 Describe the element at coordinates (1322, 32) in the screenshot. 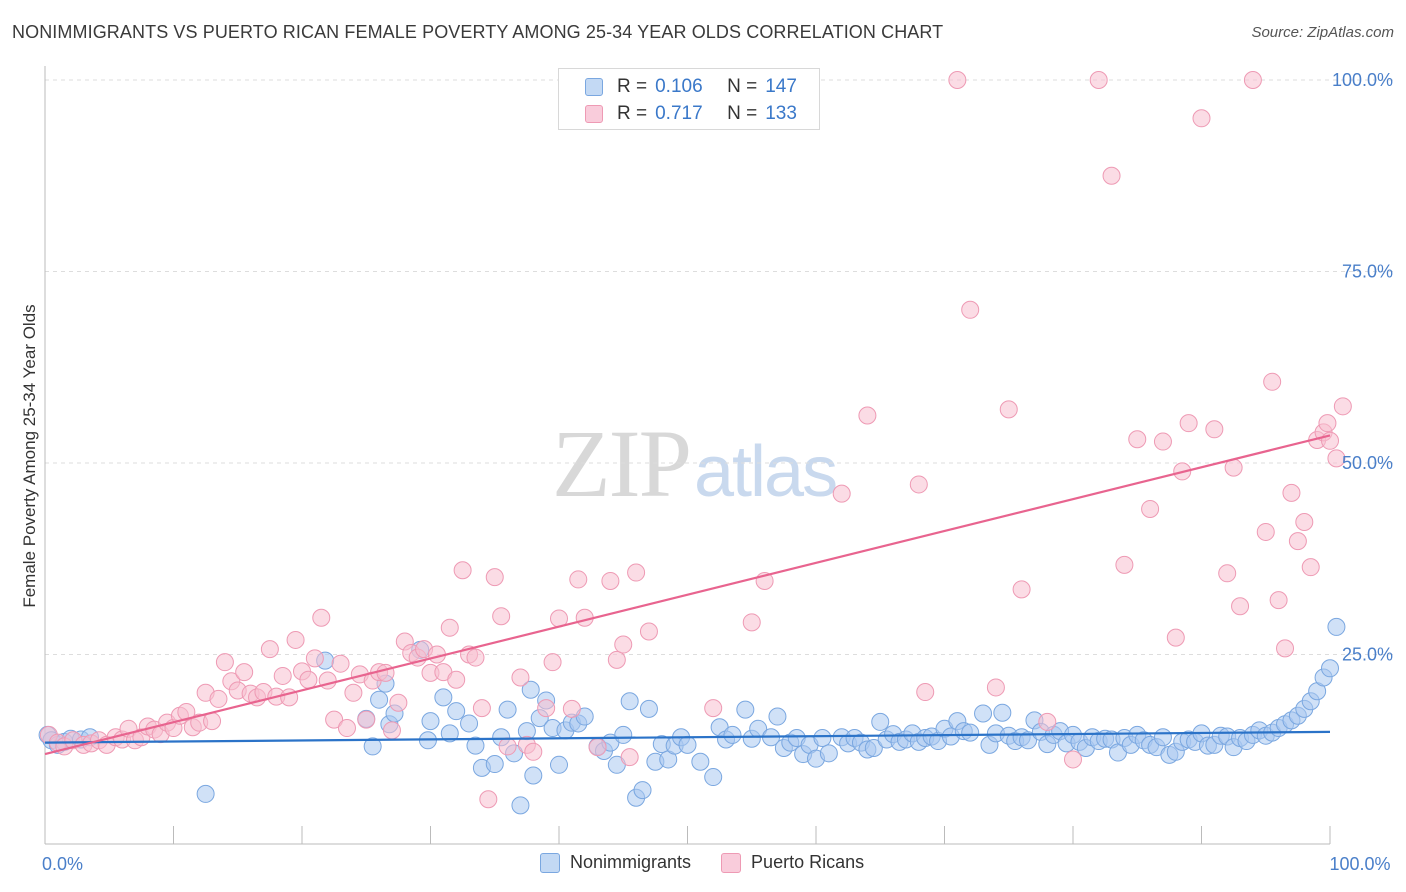

I see `source-credit: Source: ZipAtlas.com` at that location.